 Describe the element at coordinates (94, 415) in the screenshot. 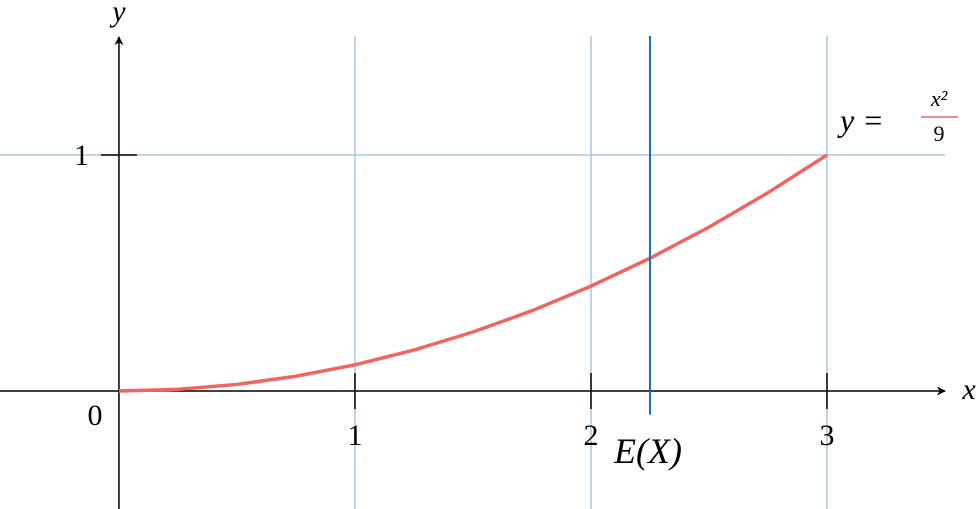

I see `origin-label: 0` at that location.